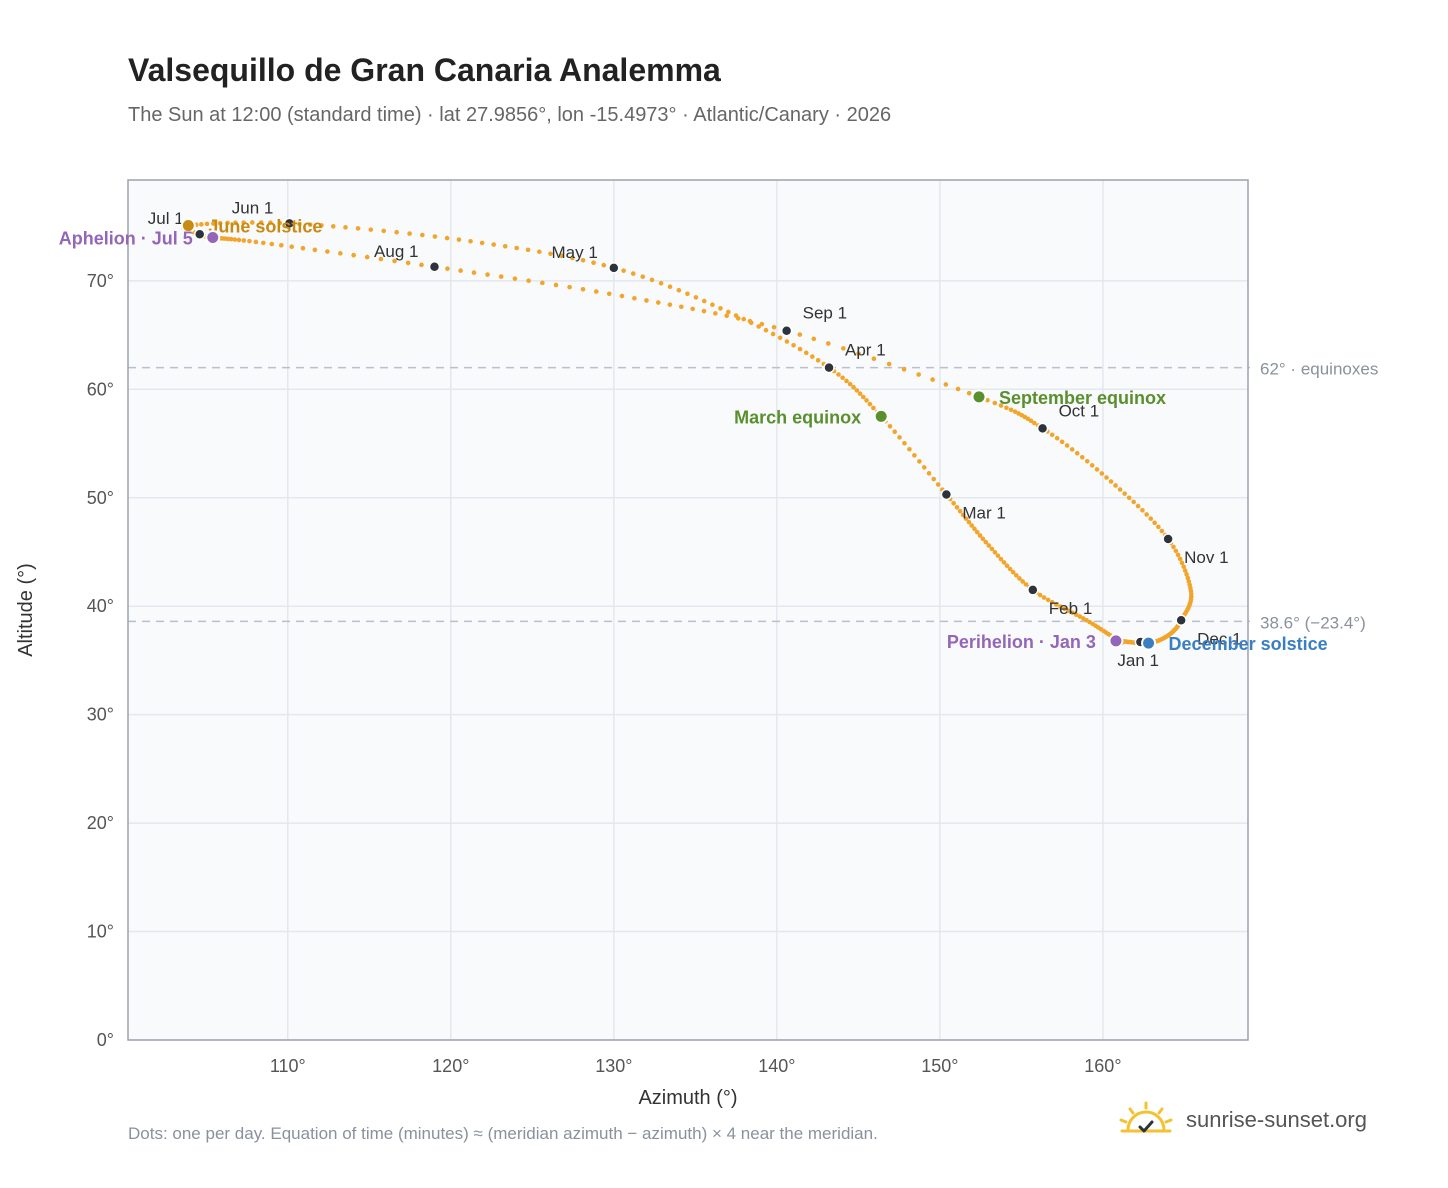 The width and height of the screenshot is (1448, 1188). Describe the element at coordinates (1082, 398) in the screenshot. I see `event-label: September equinox` at that location.